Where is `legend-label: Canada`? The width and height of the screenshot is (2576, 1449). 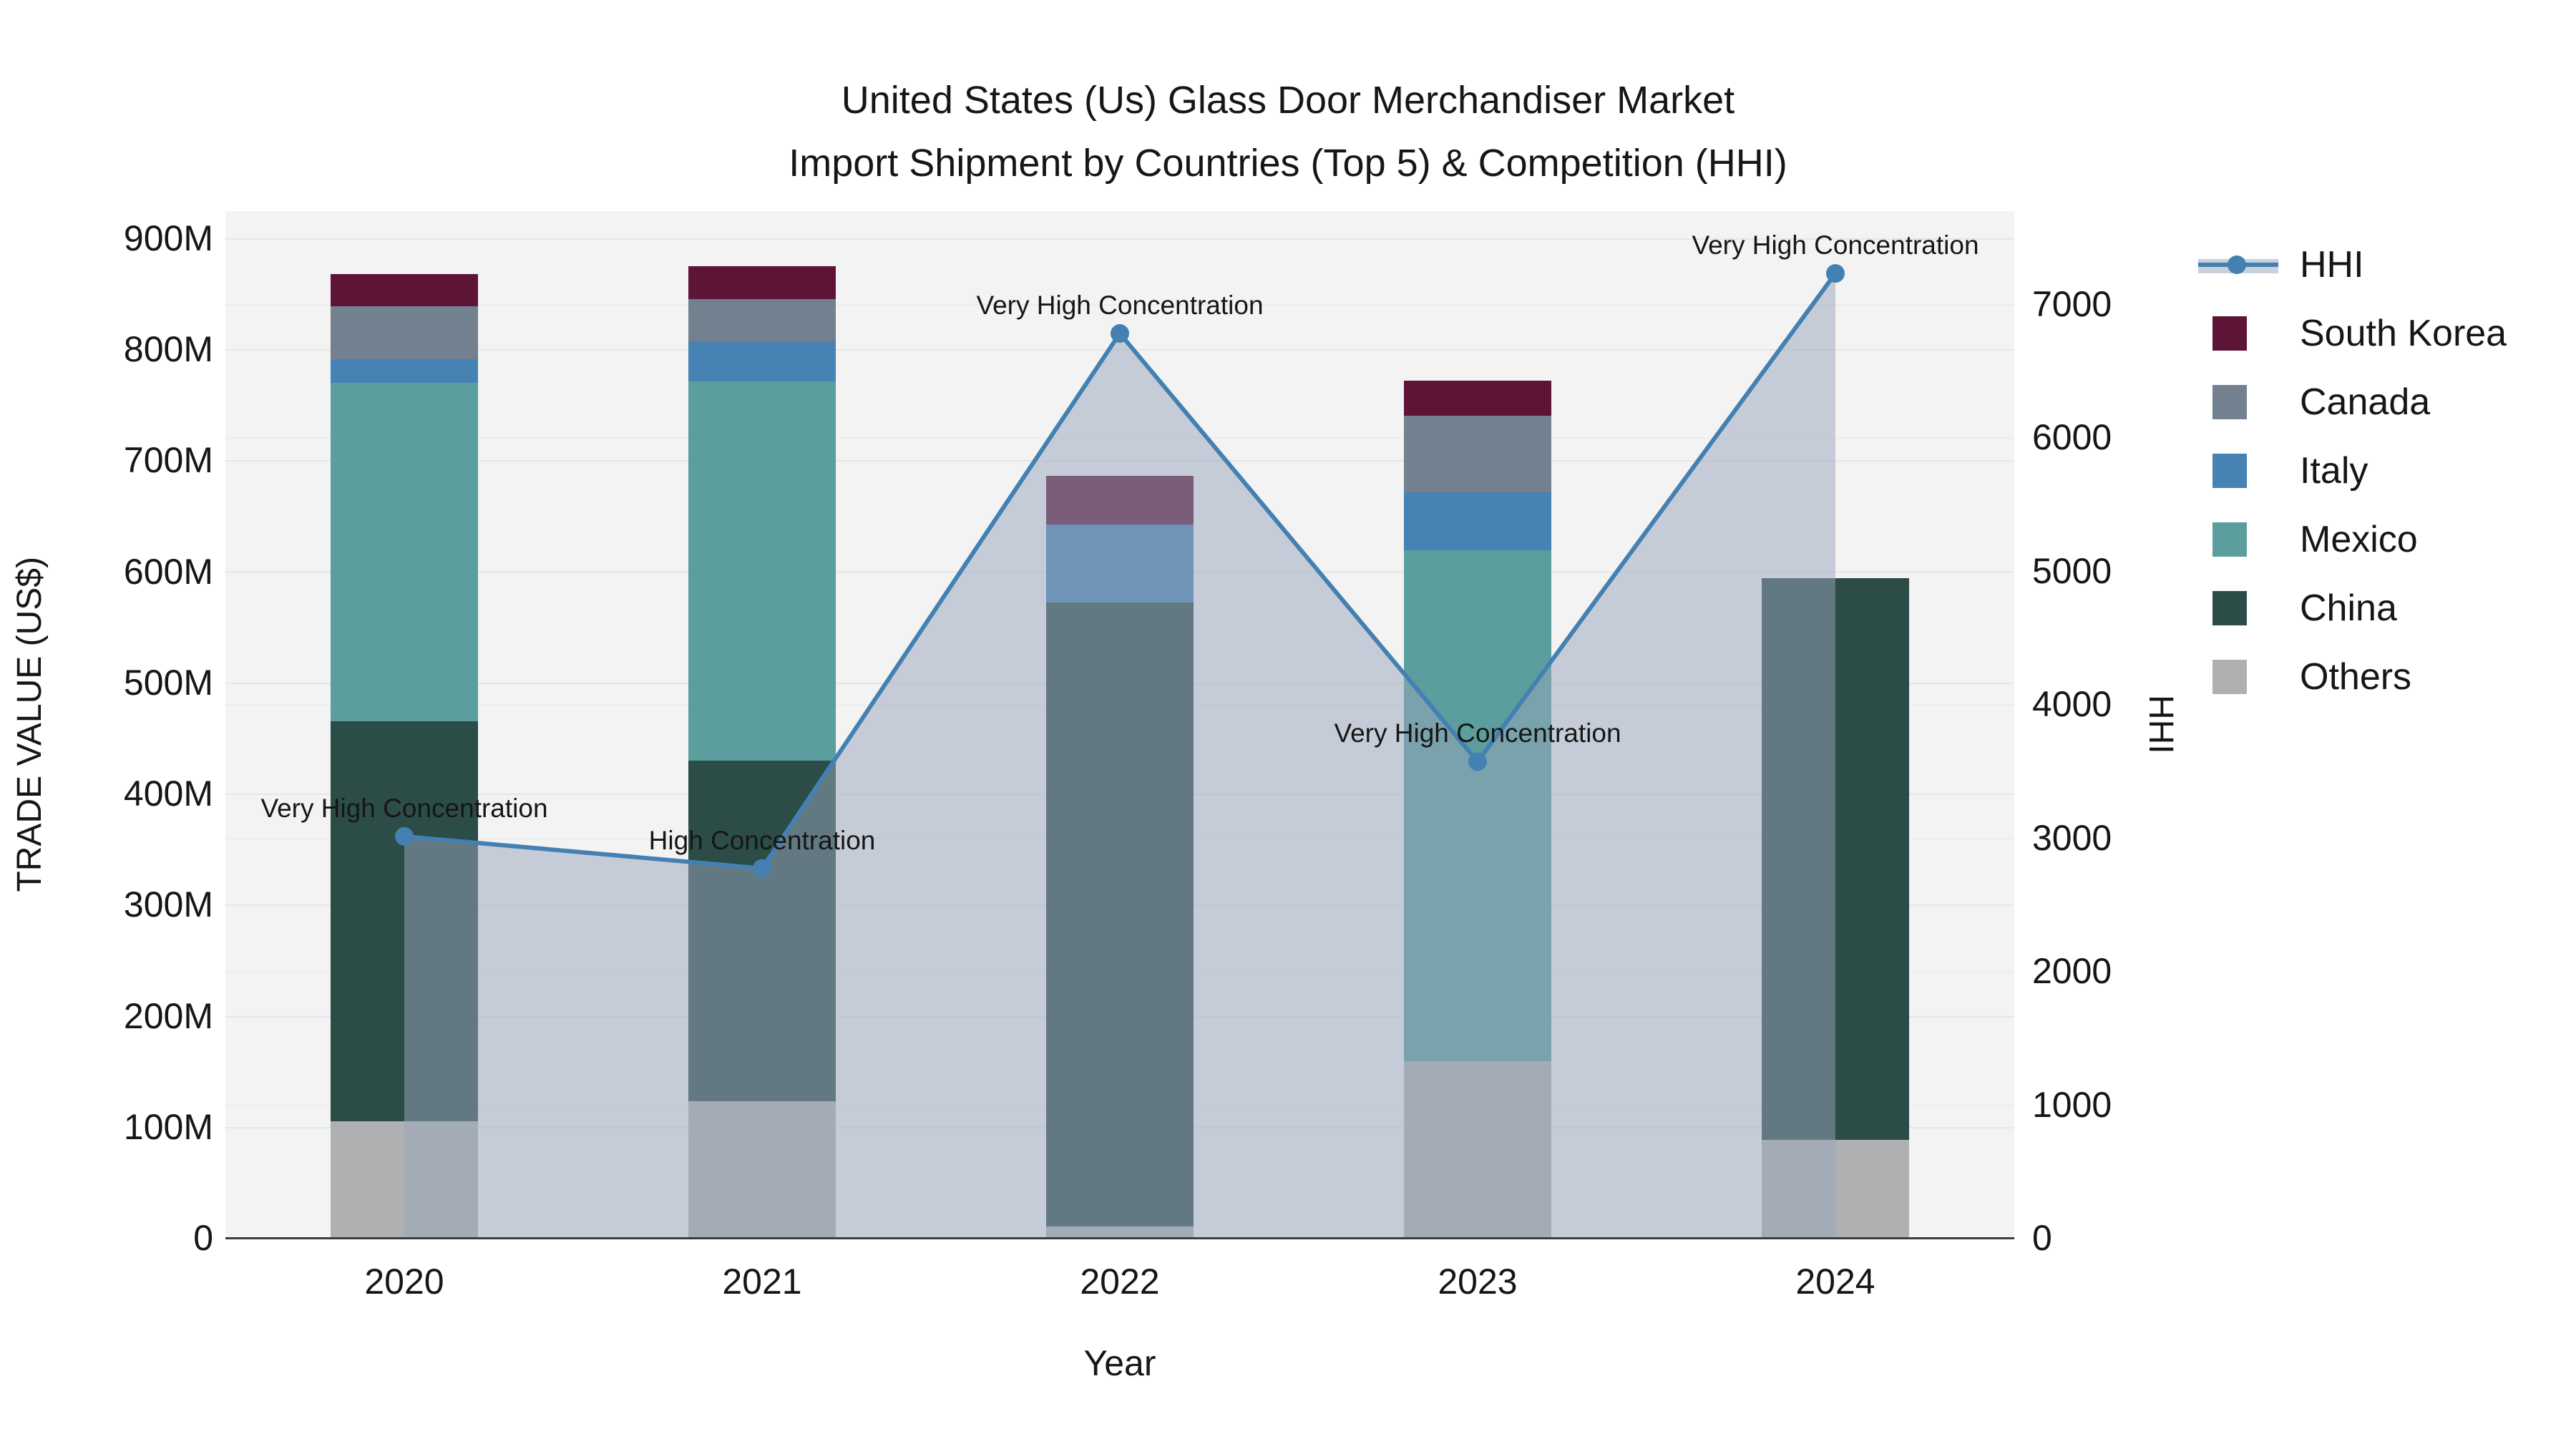 legend-label: Canada is located at coordinates (2365, 402).